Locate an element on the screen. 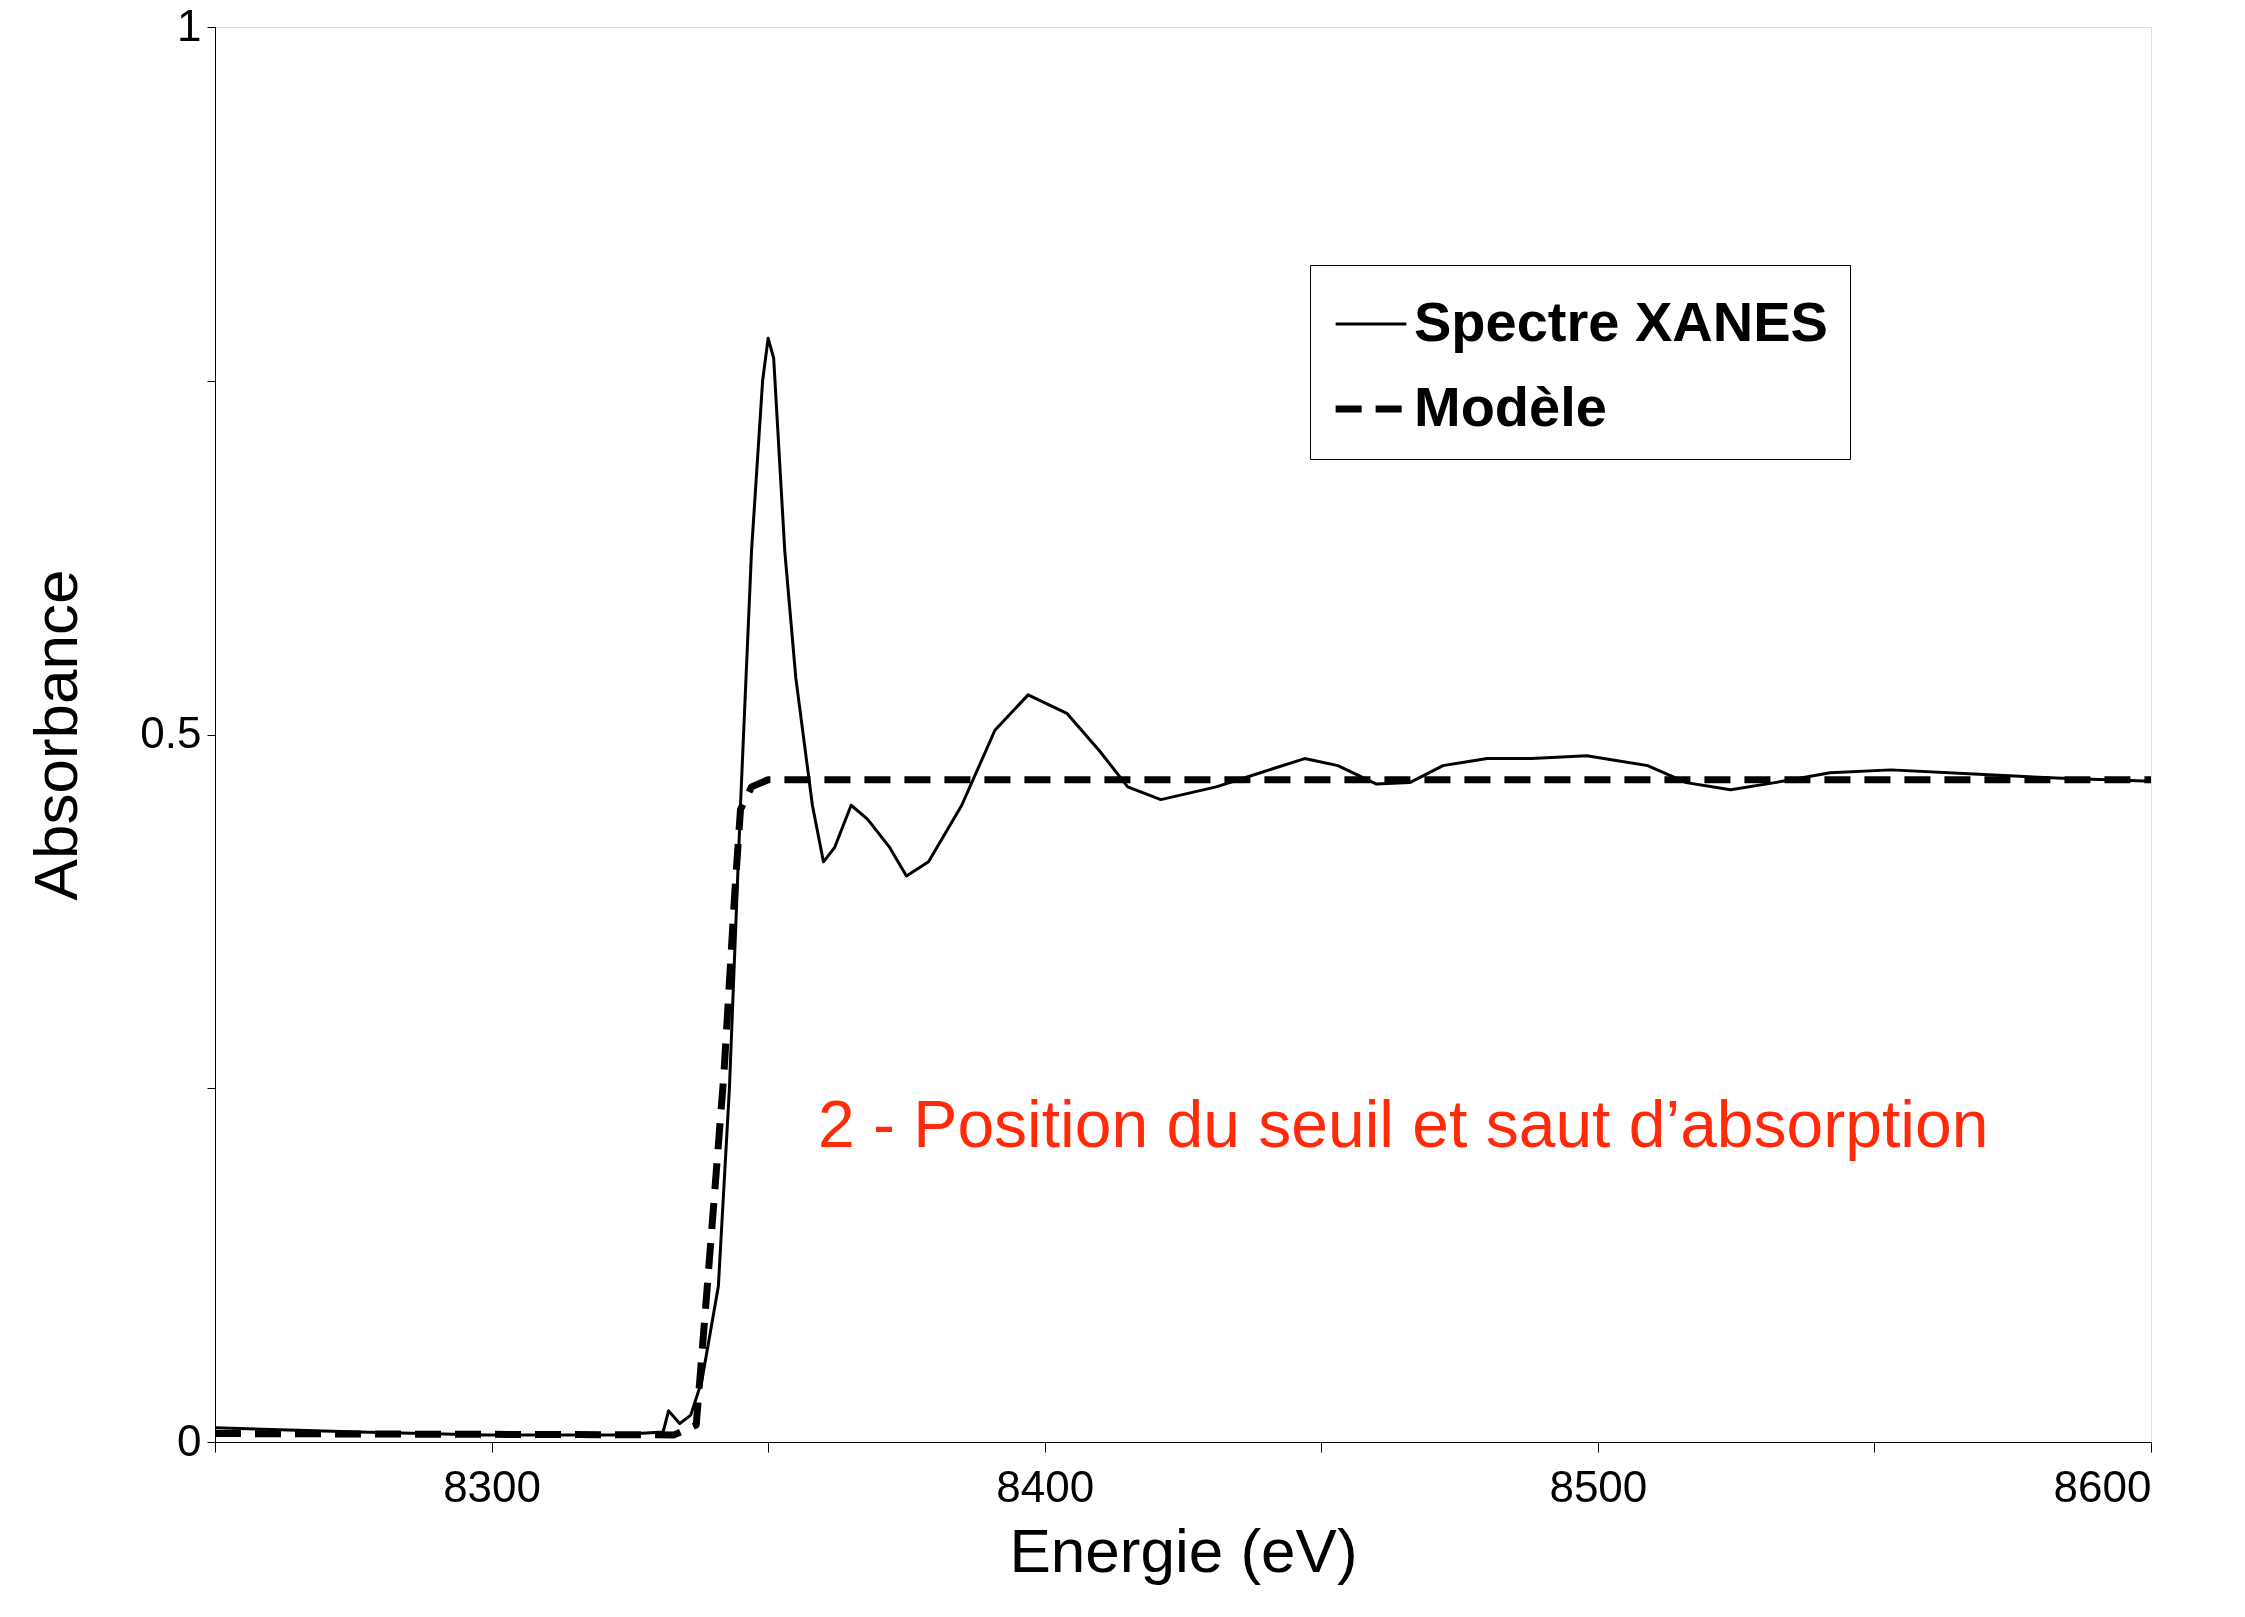 The image size is (2245, 1617). x-tick-label: 8300 is located at coordinates (492, 1486).